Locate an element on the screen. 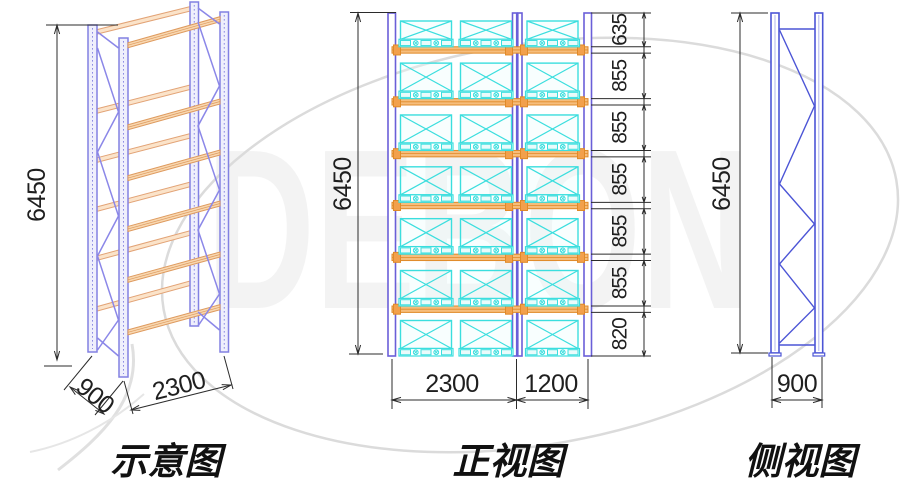 The image size is (900, 493). side-height-label: 6450 is located at coordinates (722, 184).